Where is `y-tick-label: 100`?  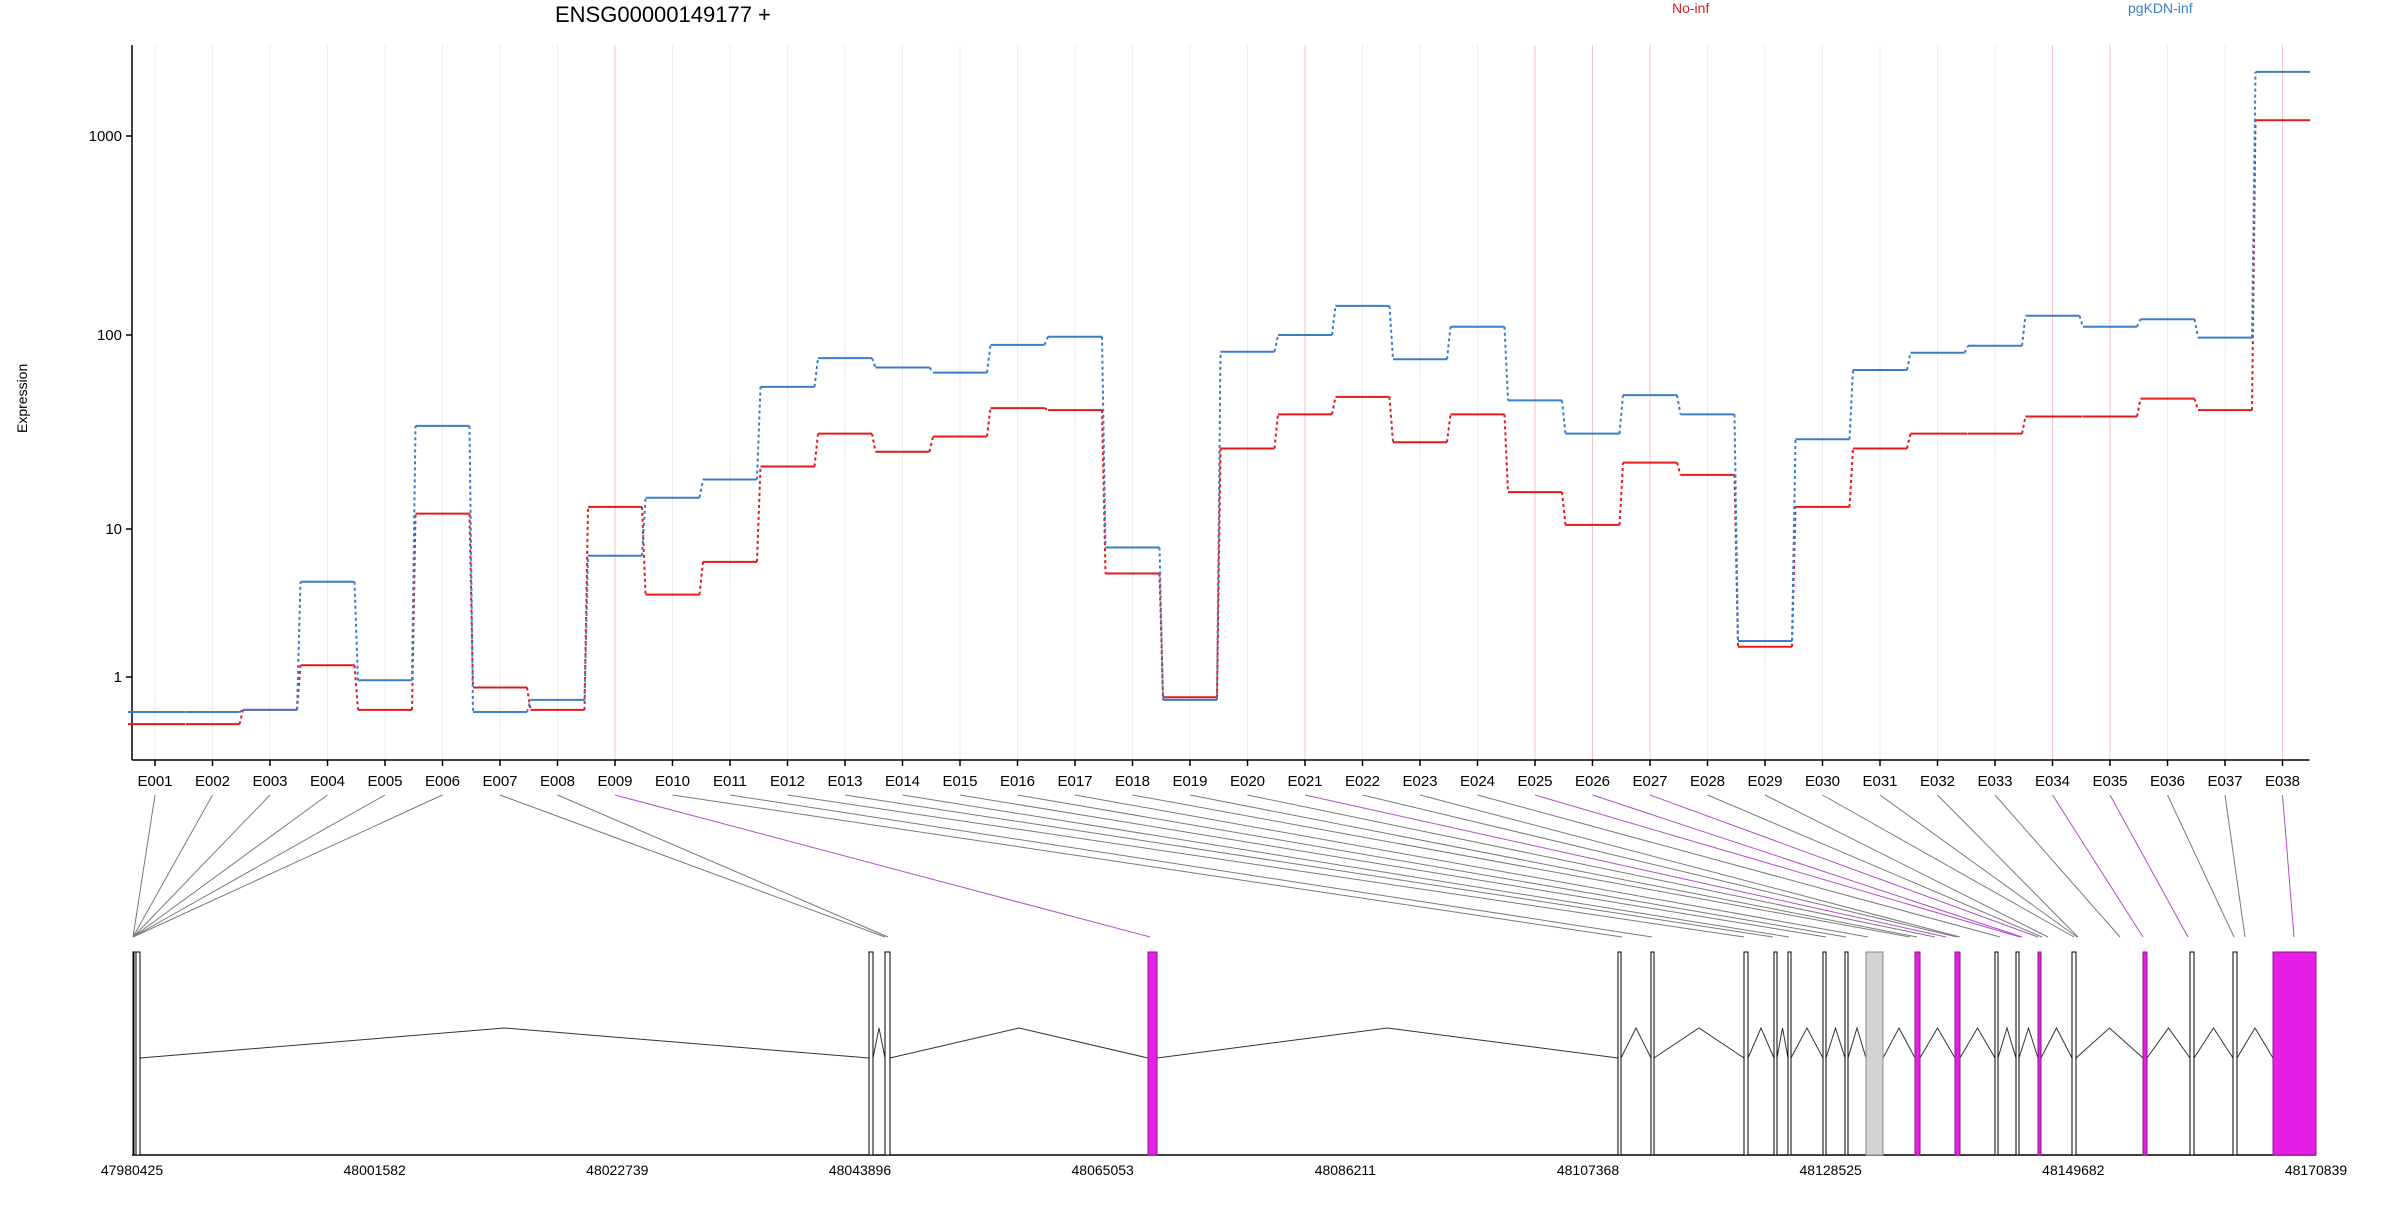 y-tick-label: 100 is located at coordinates (109, 335).